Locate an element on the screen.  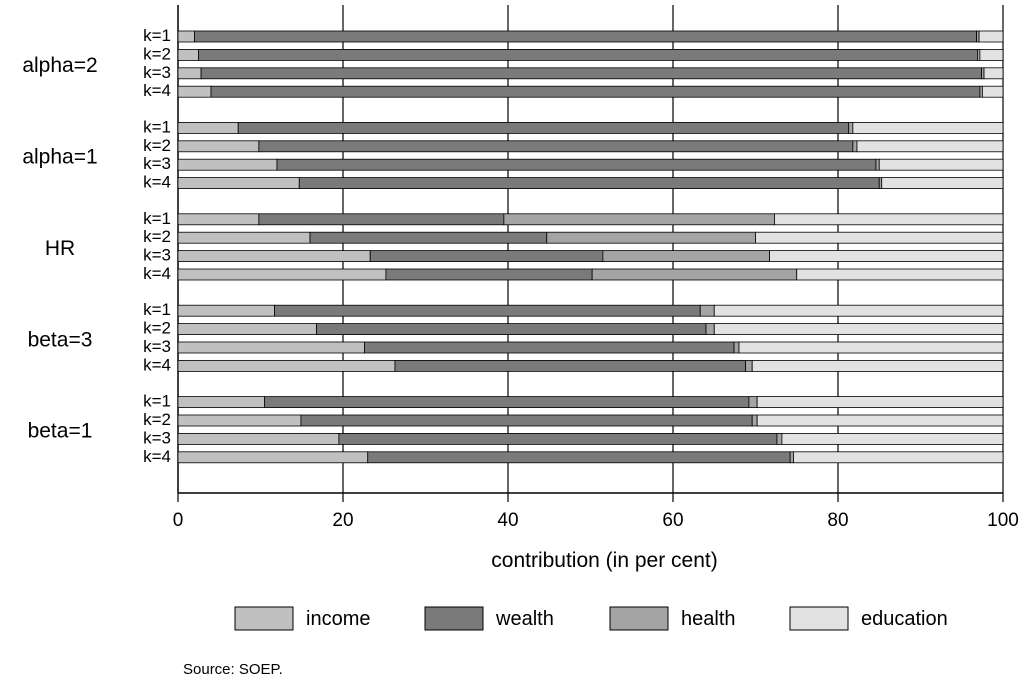
group-label: beta=3 is located at coordinates (60, 339).